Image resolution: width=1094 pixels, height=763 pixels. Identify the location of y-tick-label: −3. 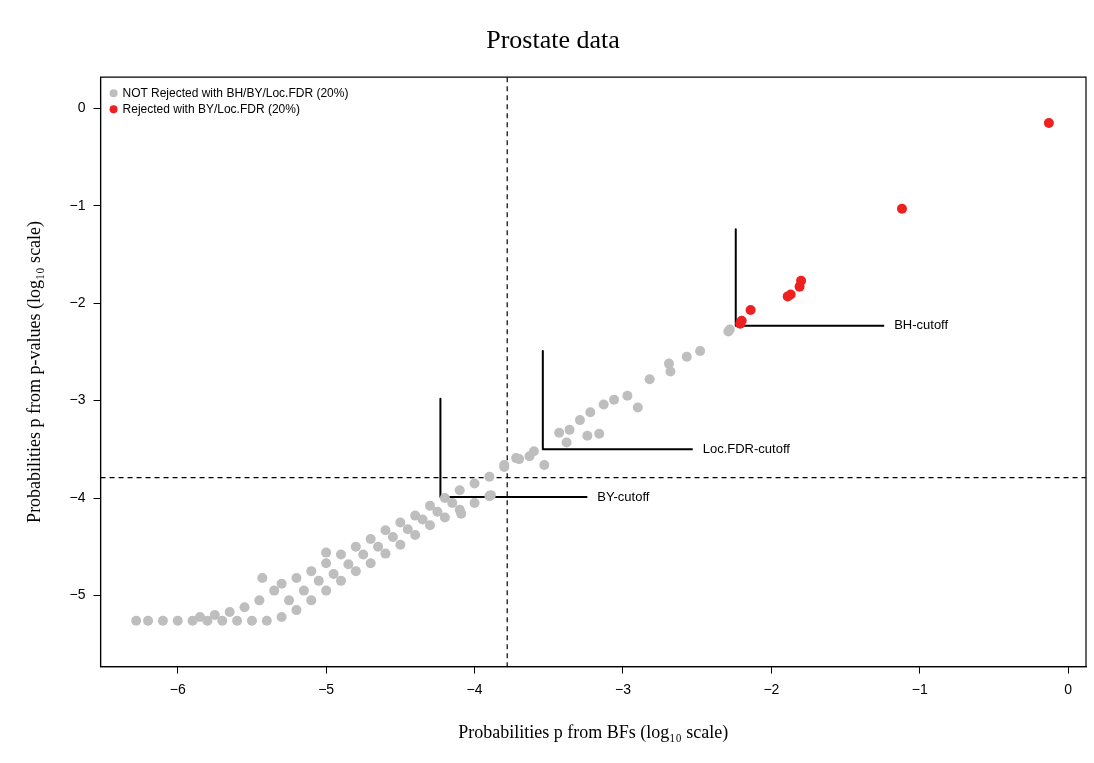
(77, 399).